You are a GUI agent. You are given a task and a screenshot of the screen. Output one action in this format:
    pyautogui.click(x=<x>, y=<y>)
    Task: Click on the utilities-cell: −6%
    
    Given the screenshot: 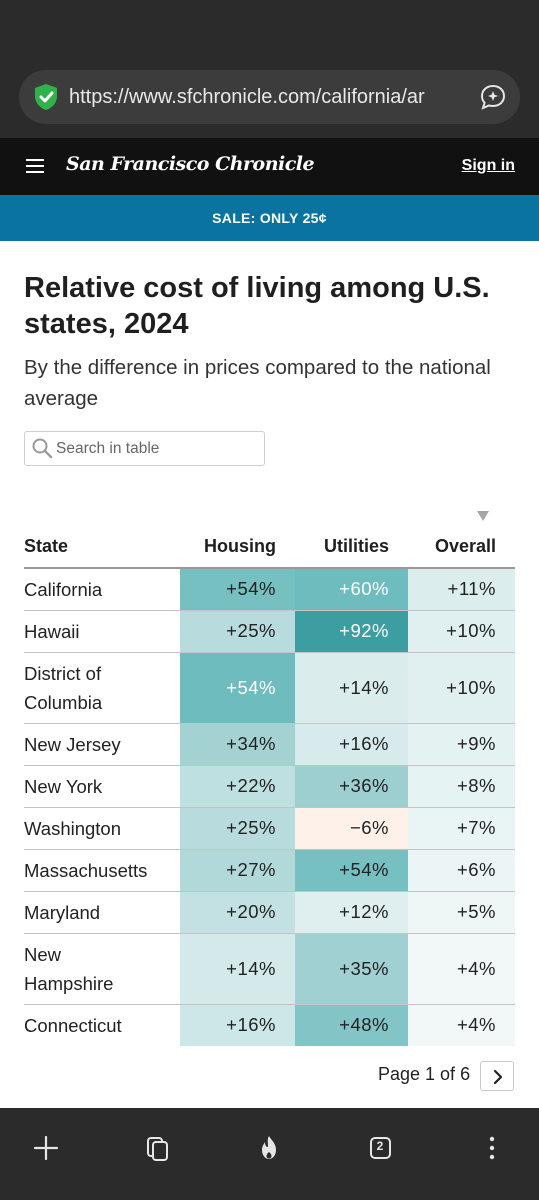 What is the action you would take?
    pyautogui.click(x=351, y=828)
    